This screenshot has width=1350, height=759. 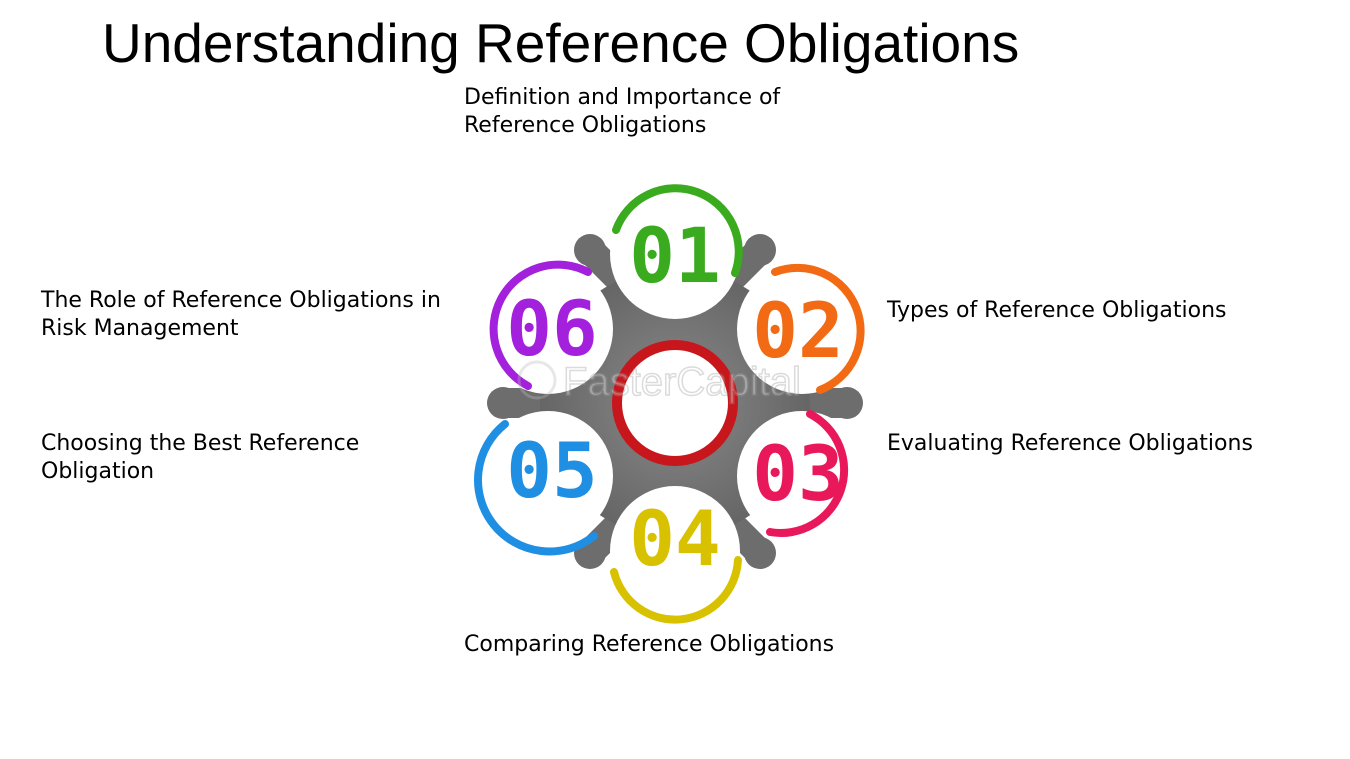 I want to click on petal-02-arc, so click(x=818, y=328).